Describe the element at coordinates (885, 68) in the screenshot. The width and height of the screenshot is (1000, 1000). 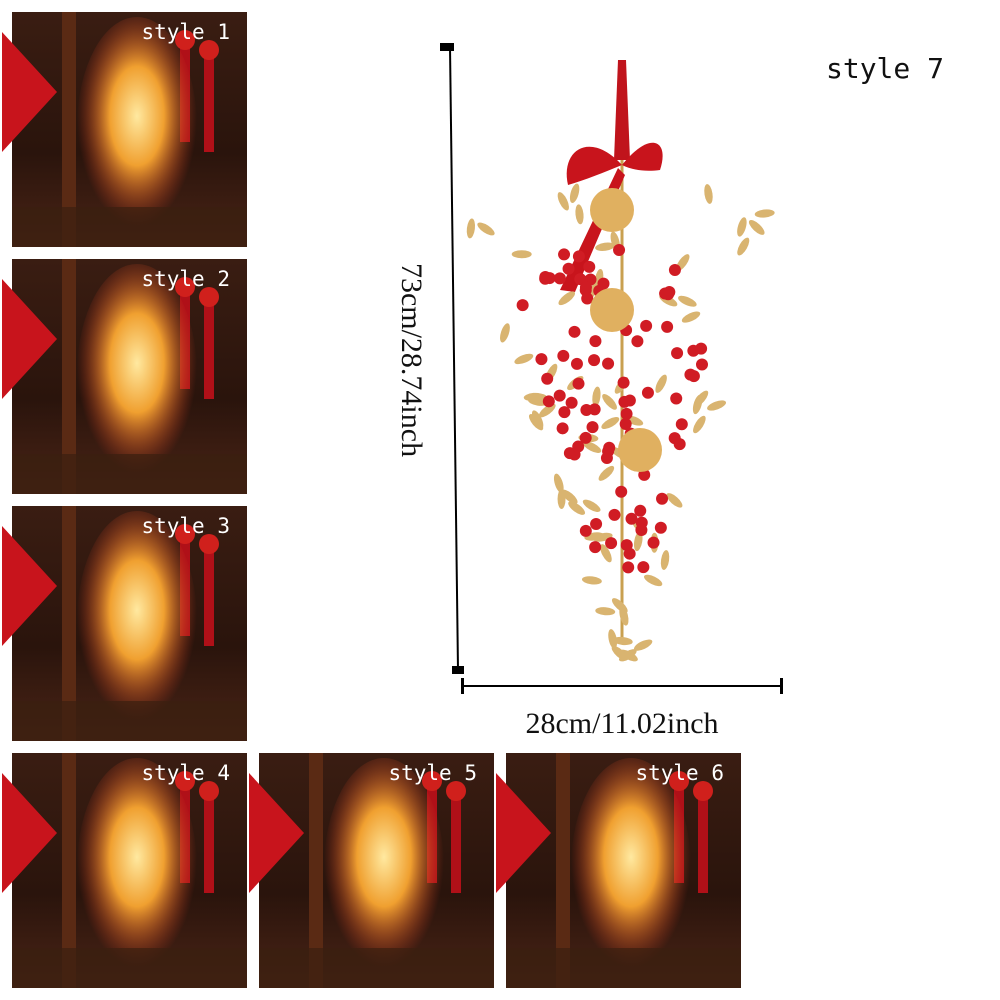
I see `style-7-label: style 7` at that location.